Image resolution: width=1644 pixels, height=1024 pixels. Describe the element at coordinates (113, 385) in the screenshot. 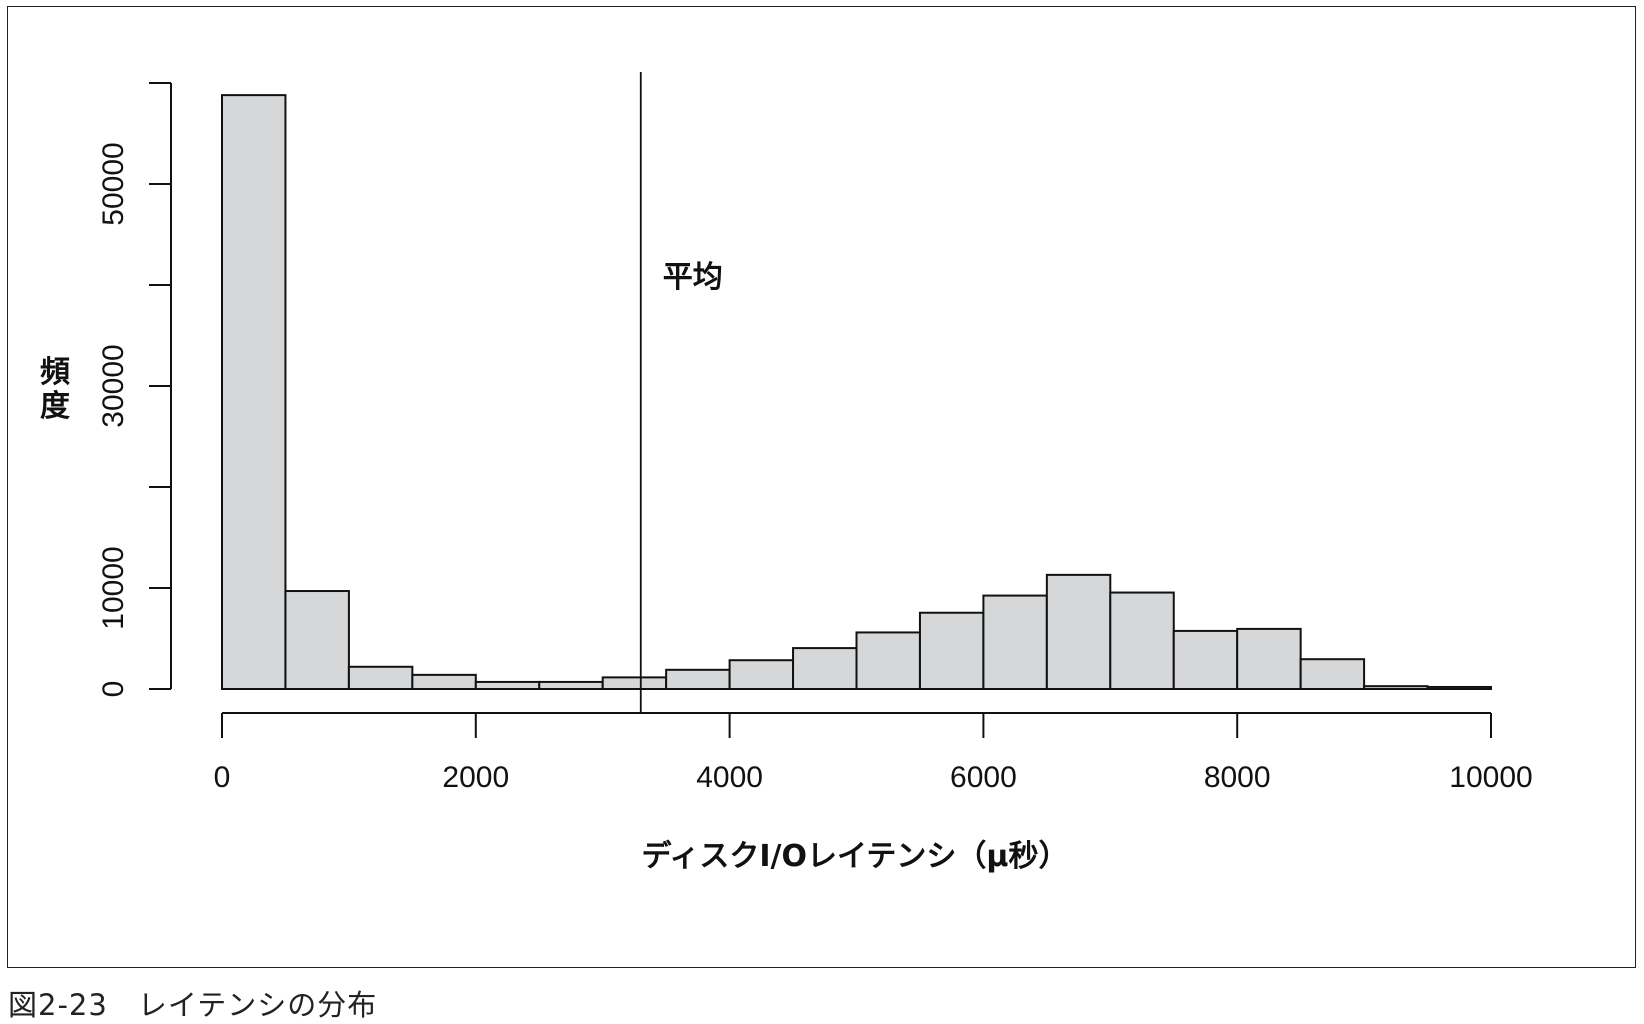

I see `y-tick-label: 30000` at that location.